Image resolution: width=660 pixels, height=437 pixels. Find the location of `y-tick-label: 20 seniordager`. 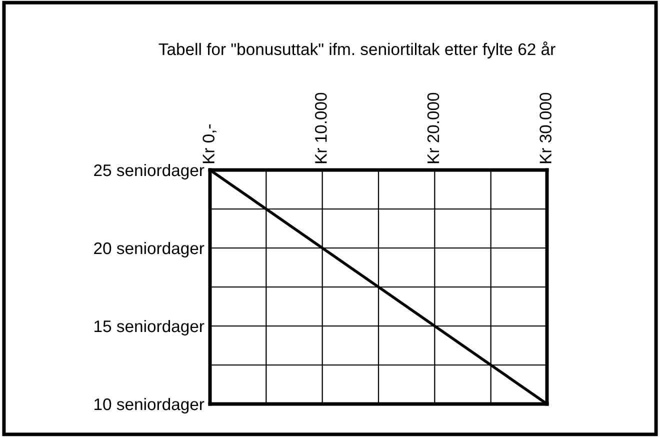

y-tick-label: 20 seniordager is located at coordinates (149, 250).